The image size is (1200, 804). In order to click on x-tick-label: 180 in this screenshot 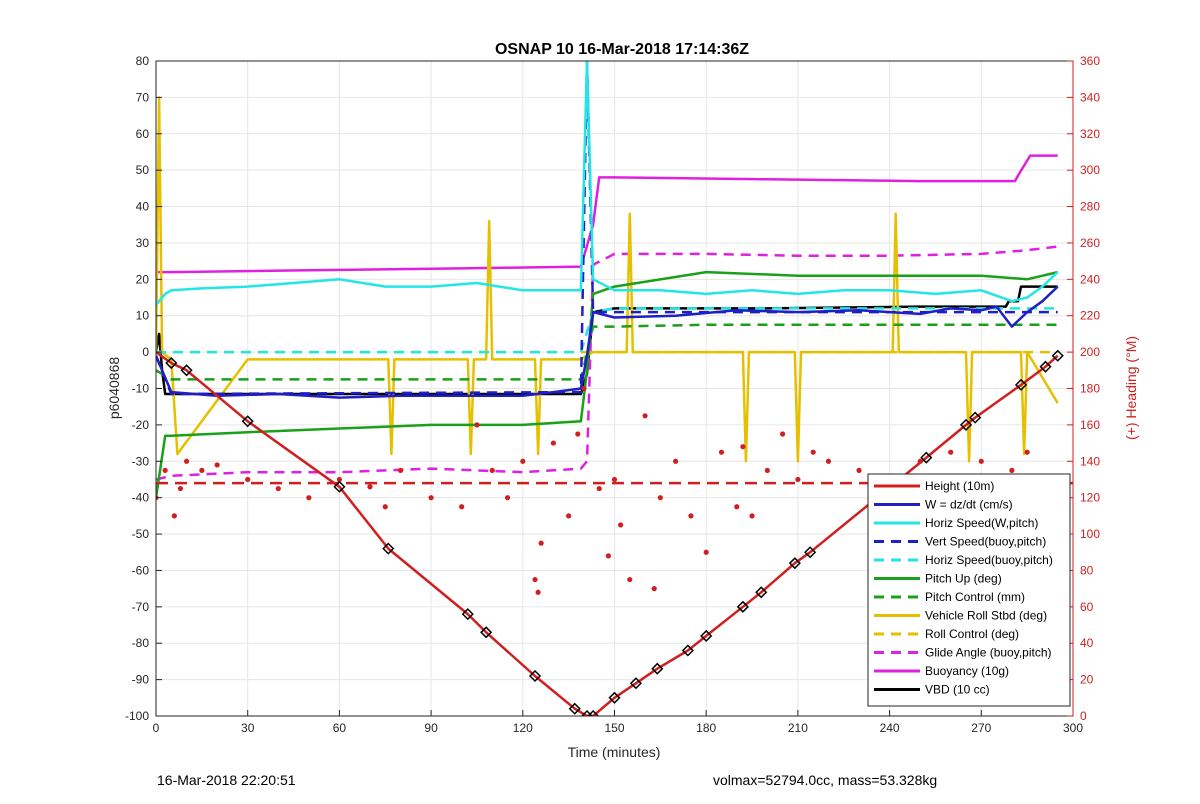, I will do `click(706, 728)`.